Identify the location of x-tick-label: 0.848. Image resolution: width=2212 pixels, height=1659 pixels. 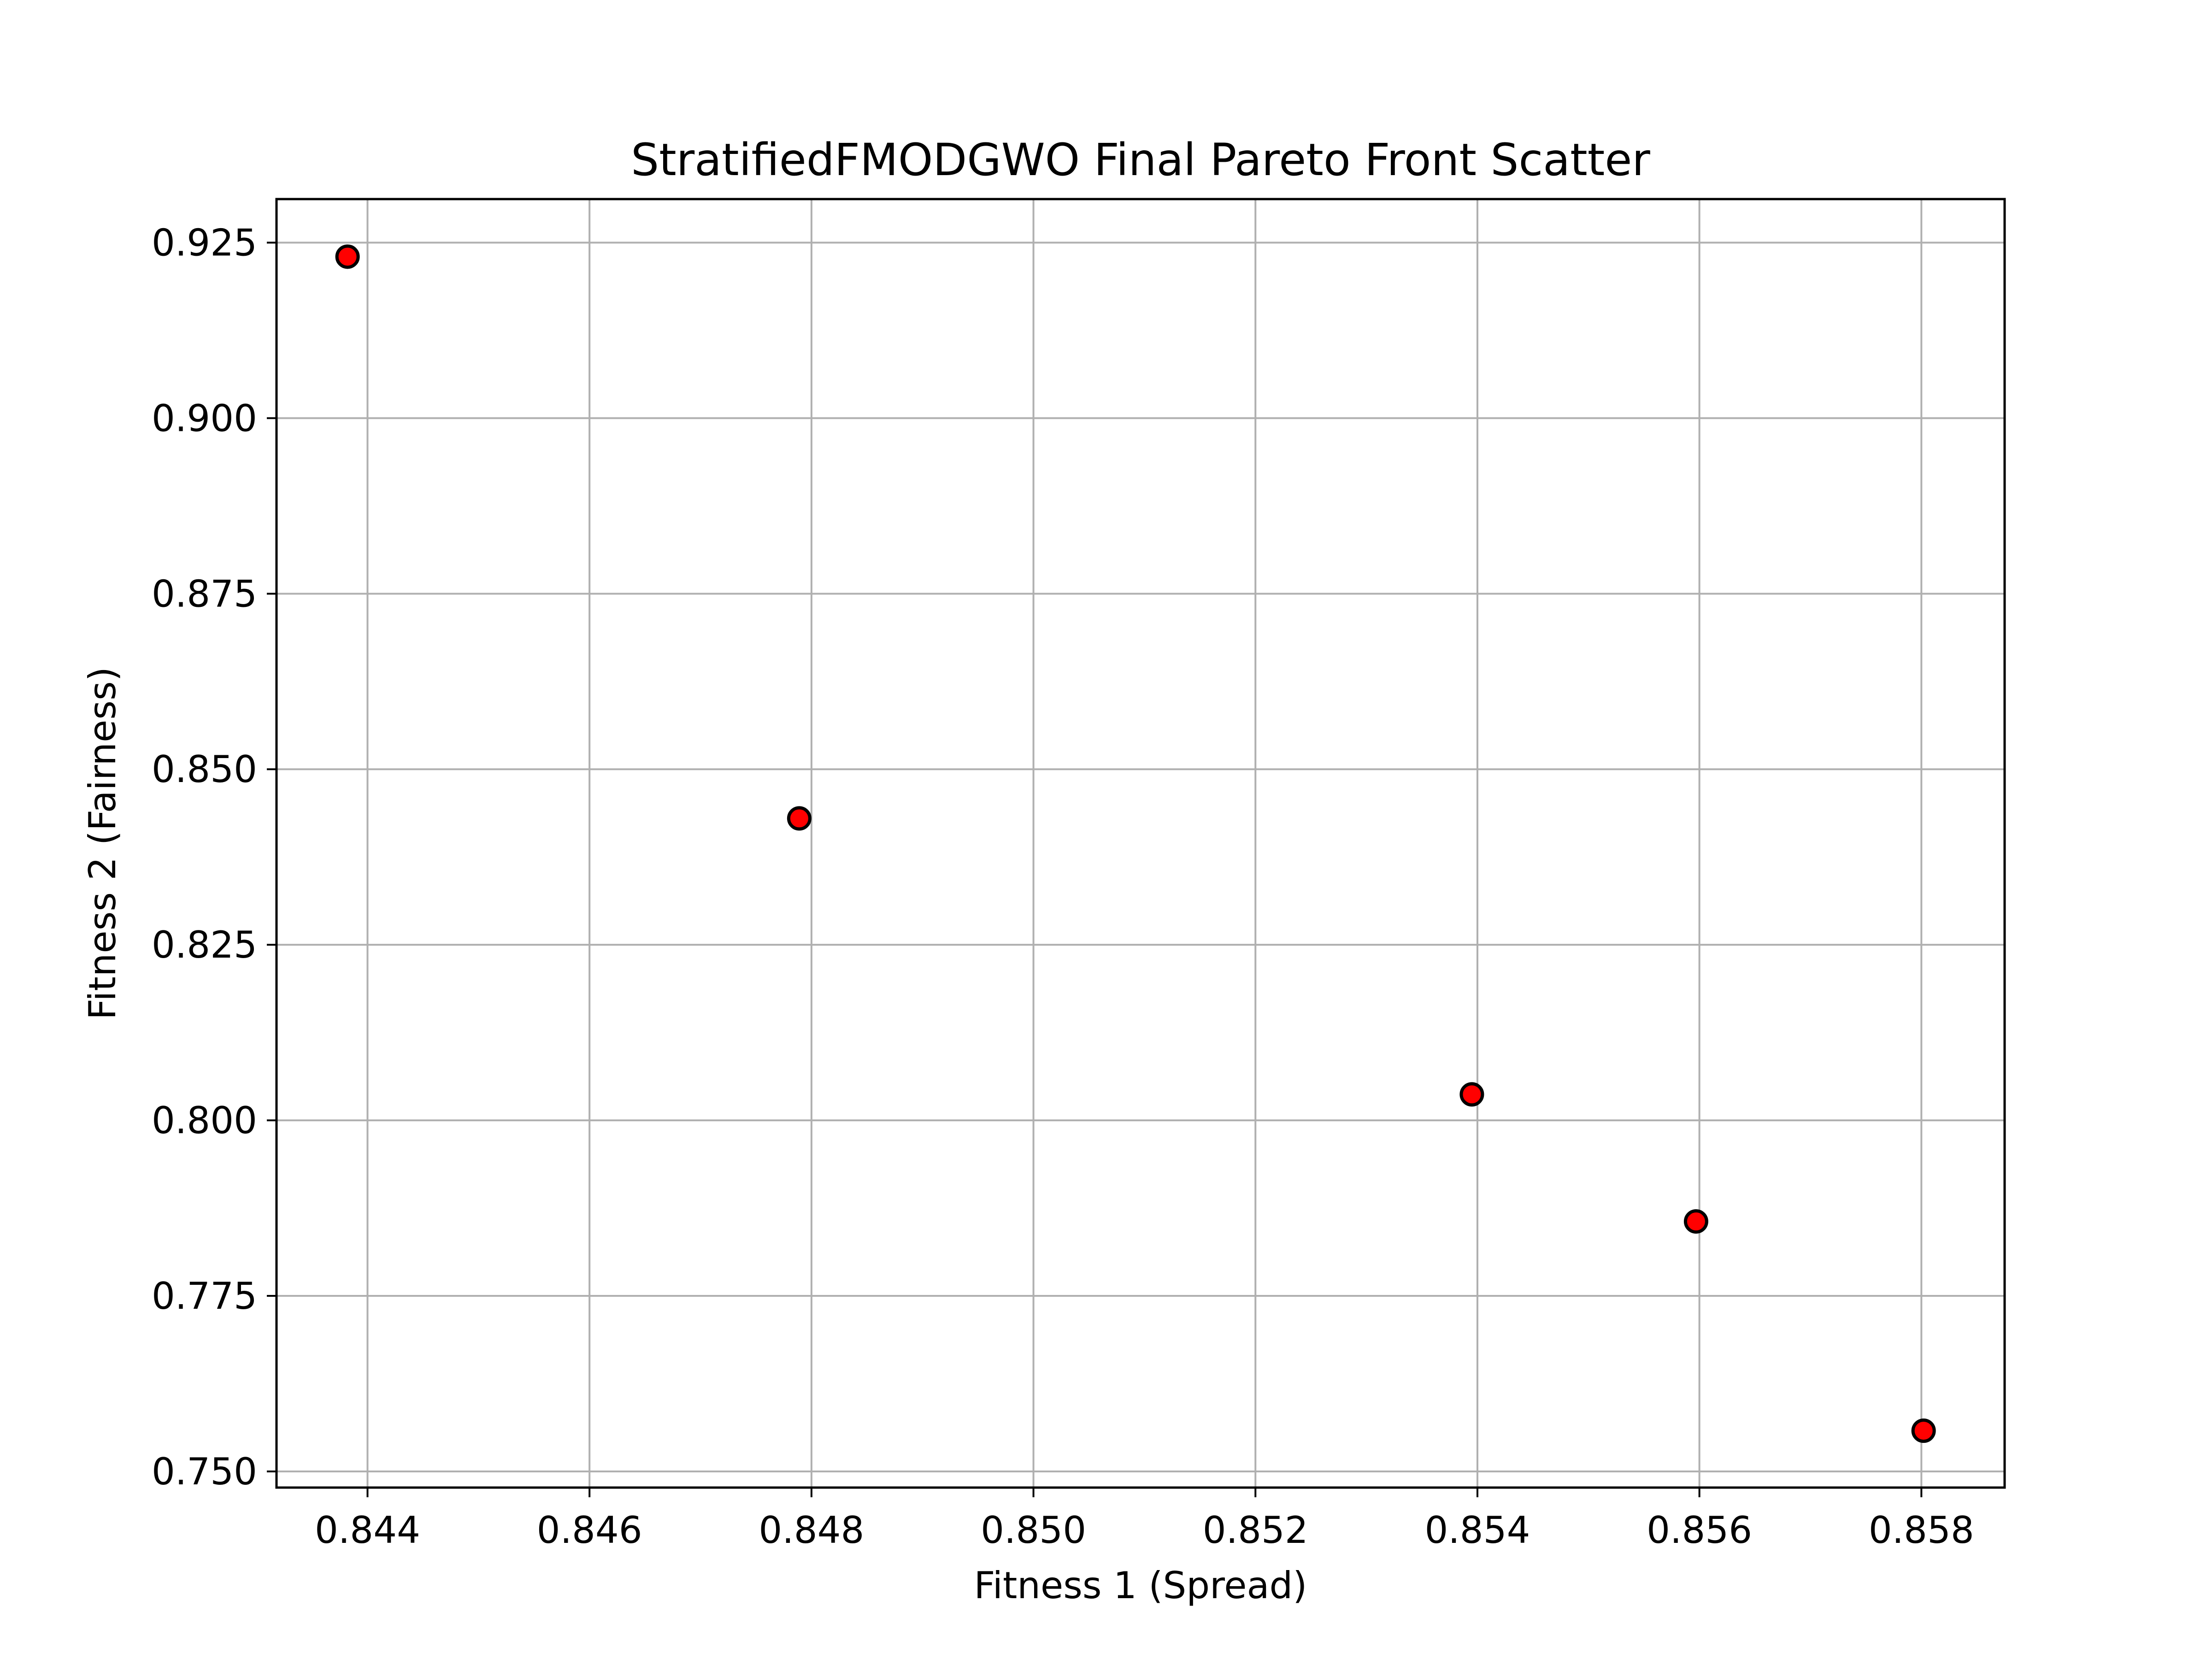
(811, 1530).